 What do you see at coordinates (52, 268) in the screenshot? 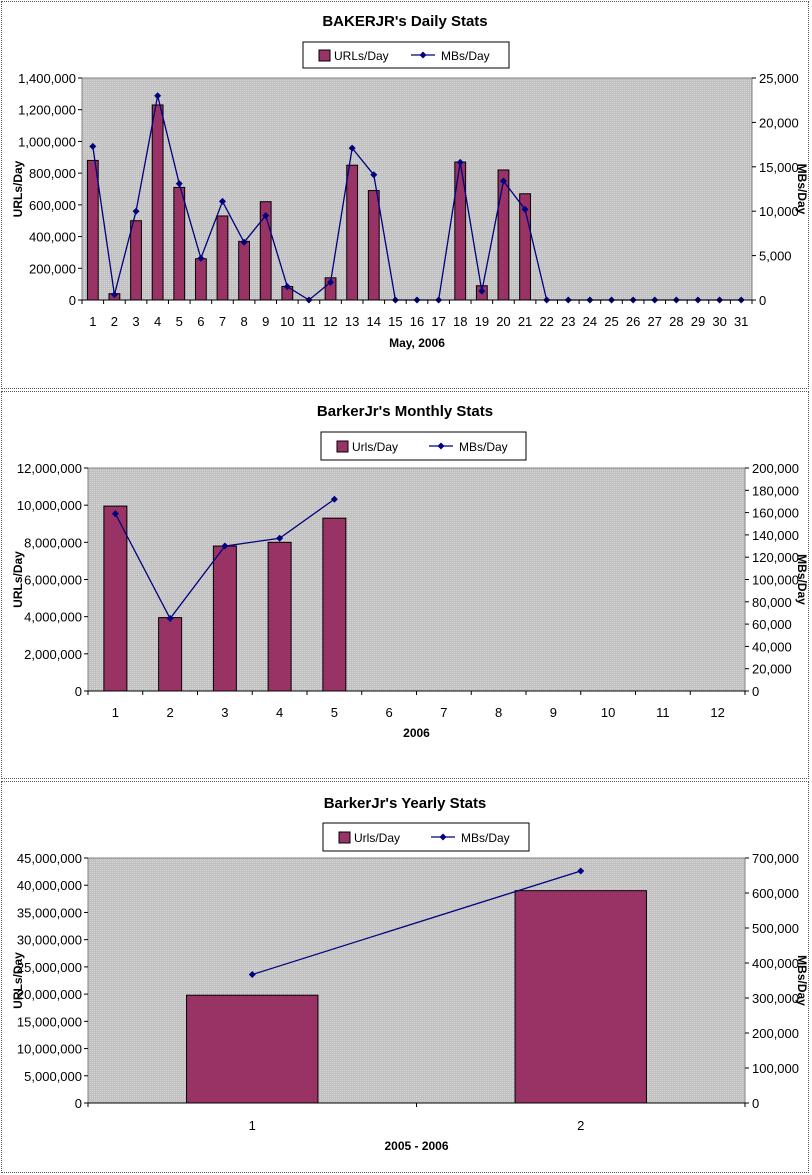
I see `y-tick-label: 200,000` at bounding box center [52, 268].